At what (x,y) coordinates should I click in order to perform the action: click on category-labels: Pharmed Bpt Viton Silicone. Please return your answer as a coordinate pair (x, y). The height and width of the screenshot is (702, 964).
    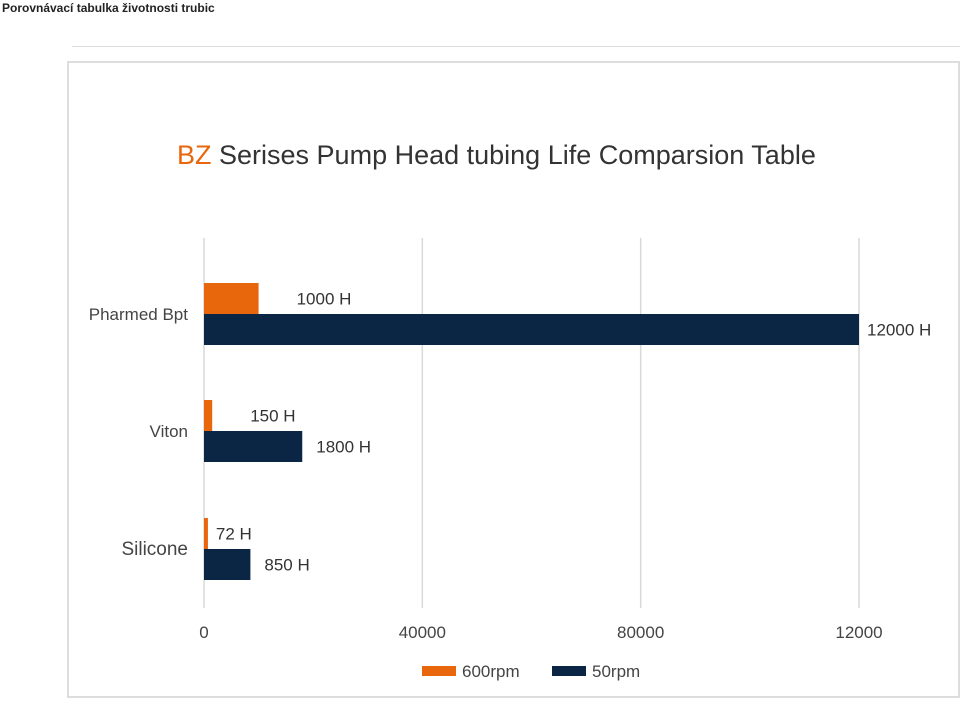
    Looking at the image, I should click on (138, 432).